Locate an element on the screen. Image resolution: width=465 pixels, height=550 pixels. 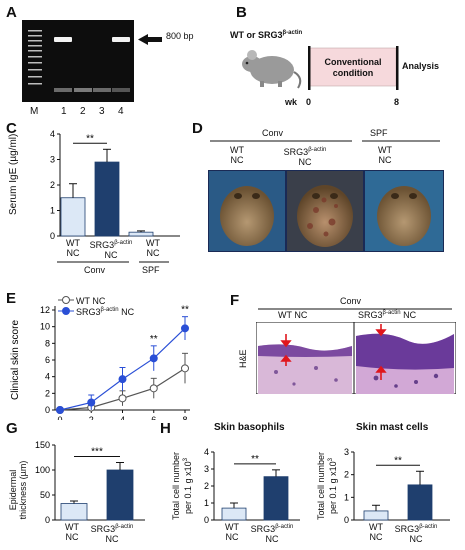
panel-label-b: B is located at coordinates (241, 12).